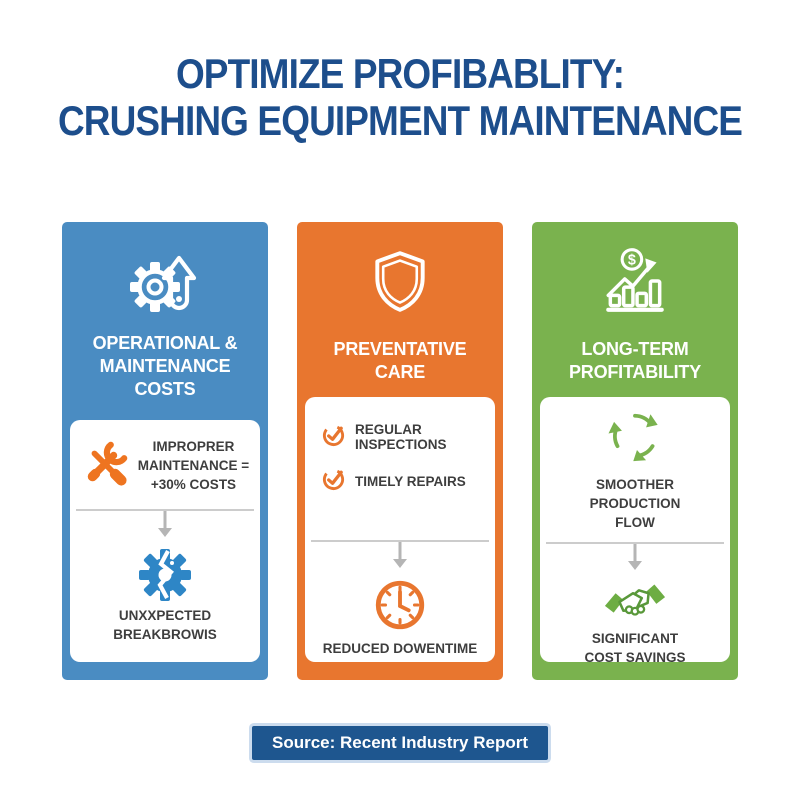 The image size is (800, 800). I want to click on result-text: UNXXPECTED BREAKBROWIS, so click(165, 624).